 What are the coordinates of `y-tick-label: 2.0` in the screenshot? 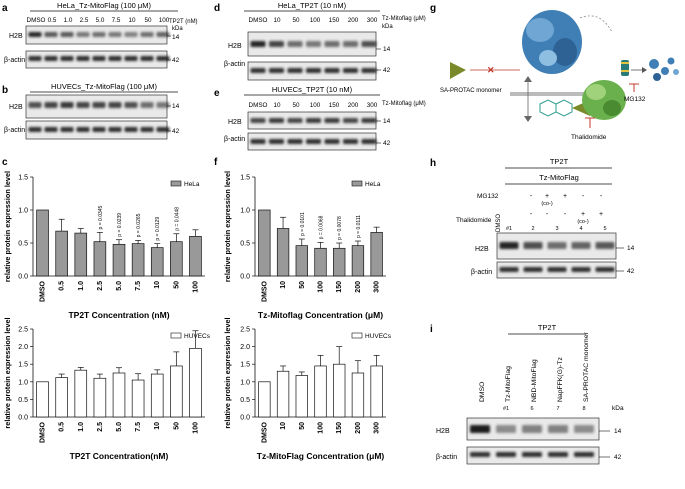 It's located at (23, 347).